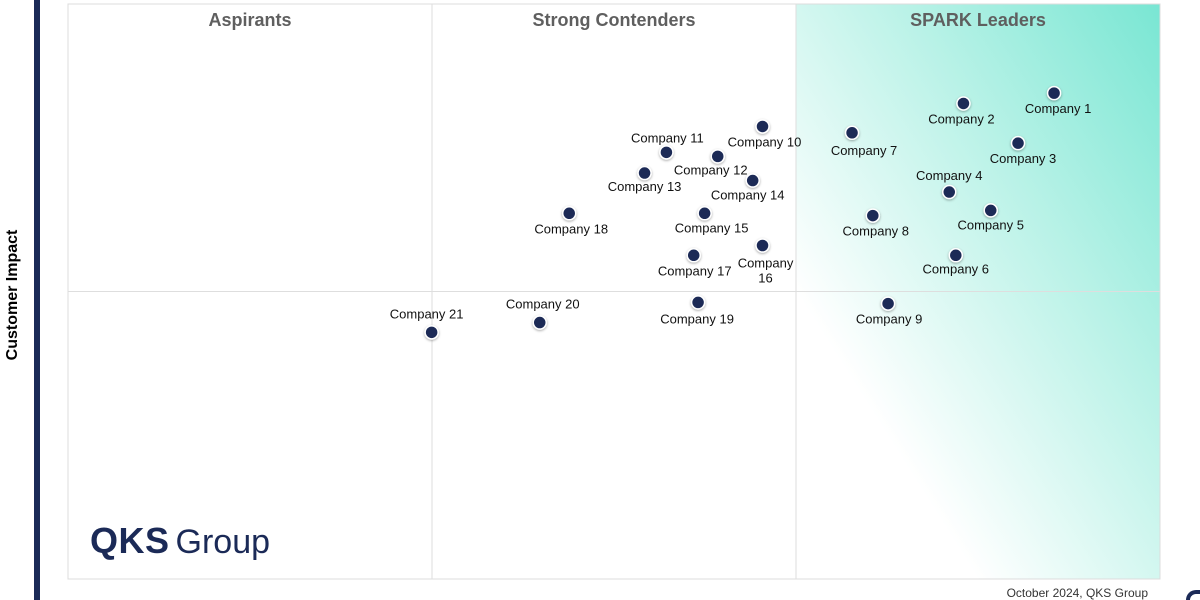 Image resolution: width=1200 pixels, height=600 pixels. Describe the element at coordinates (1058, 108) in the screenshot. I see `point-label-1: Company 1` at that location.